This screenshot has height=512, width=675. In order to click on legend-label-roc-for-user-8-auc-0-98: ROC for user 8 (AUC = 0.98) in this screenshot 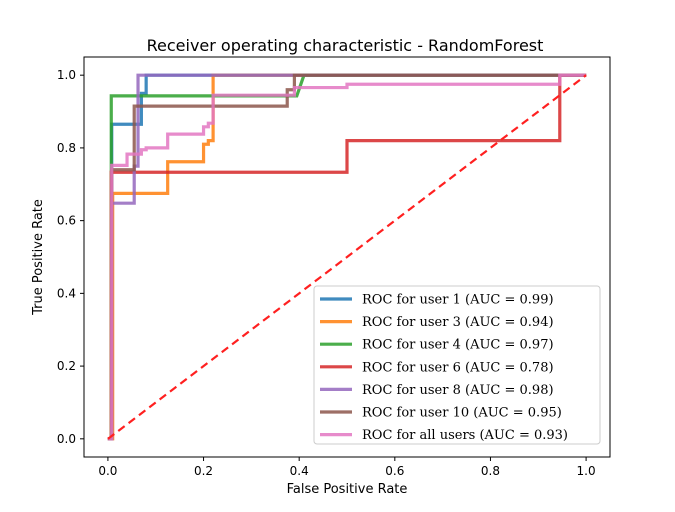, I will do `click(458, 390)`.